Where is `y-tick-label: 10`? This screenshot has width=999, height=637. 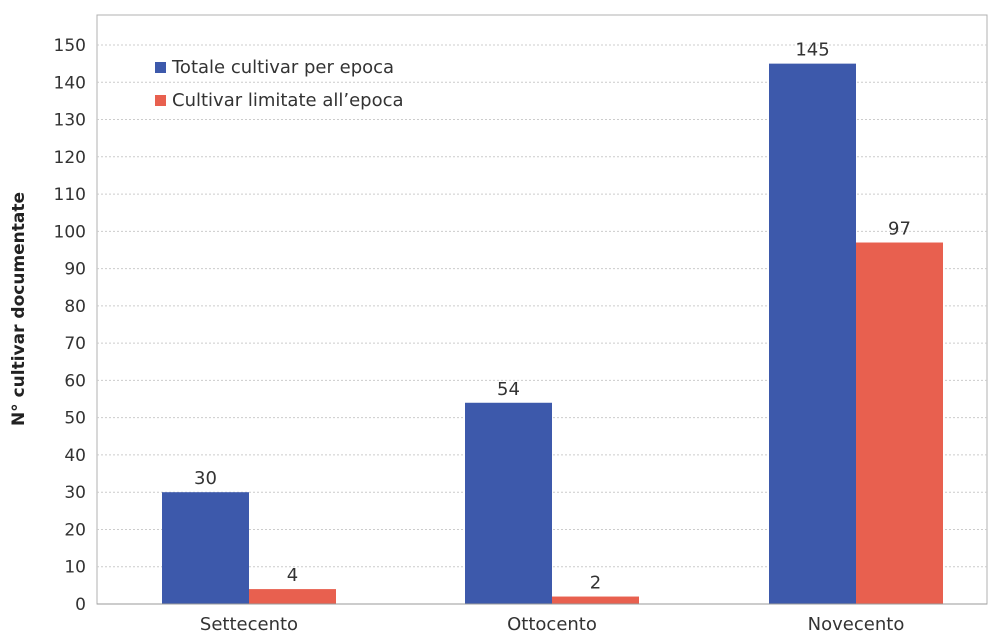
y-tick-label: 10 is located at coordinates (75, 568).